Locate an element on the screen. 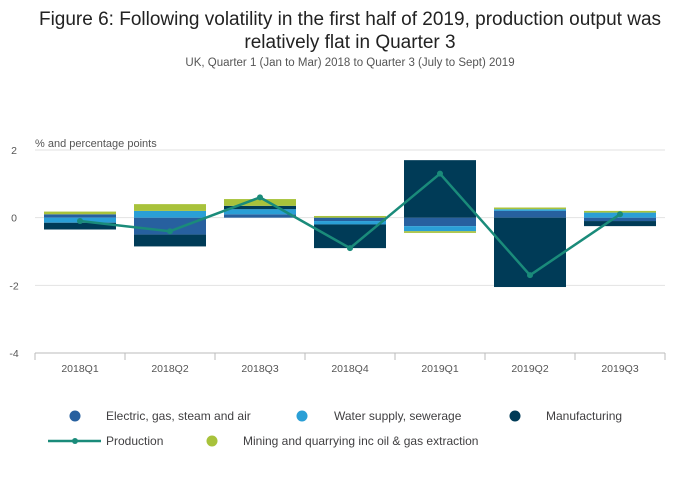 The image size is (700, 502). x-tick-label: 2018Q4 is located at coordinates (350, 369).